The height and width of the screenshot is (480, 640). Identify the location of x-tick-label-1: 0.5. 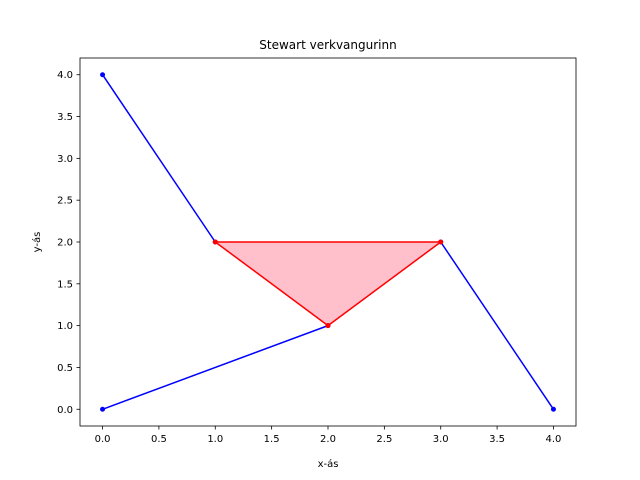
(159, 439).